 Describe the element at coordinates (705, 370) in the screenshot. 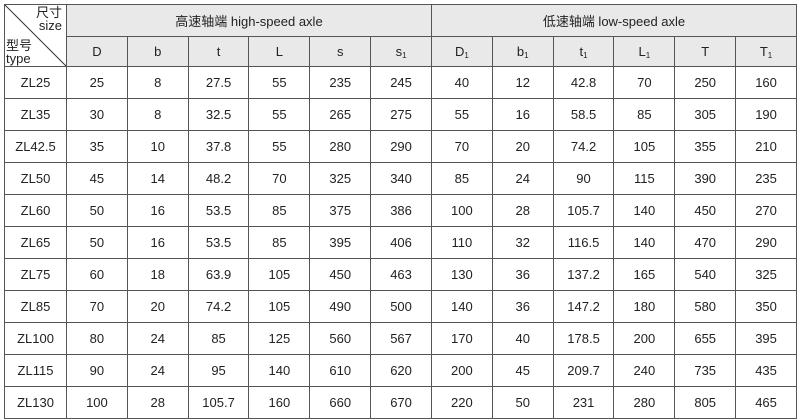

I see `value-cell: 735` at that location.